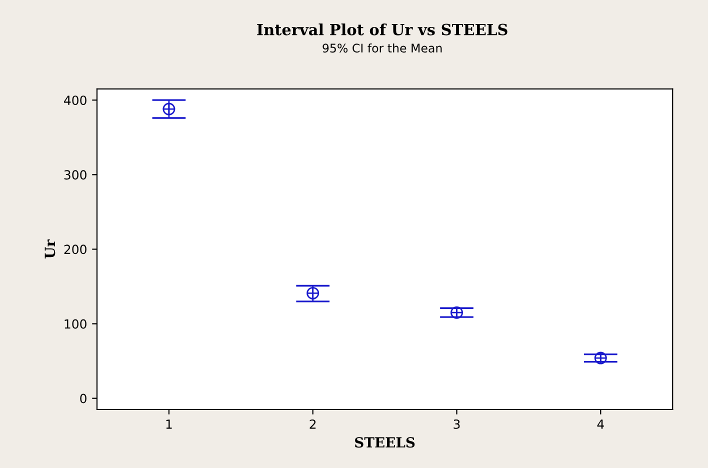 The width and height of the screenshot is (708, 468). I want to click on y-tick-label: 400, so click(75, 101).